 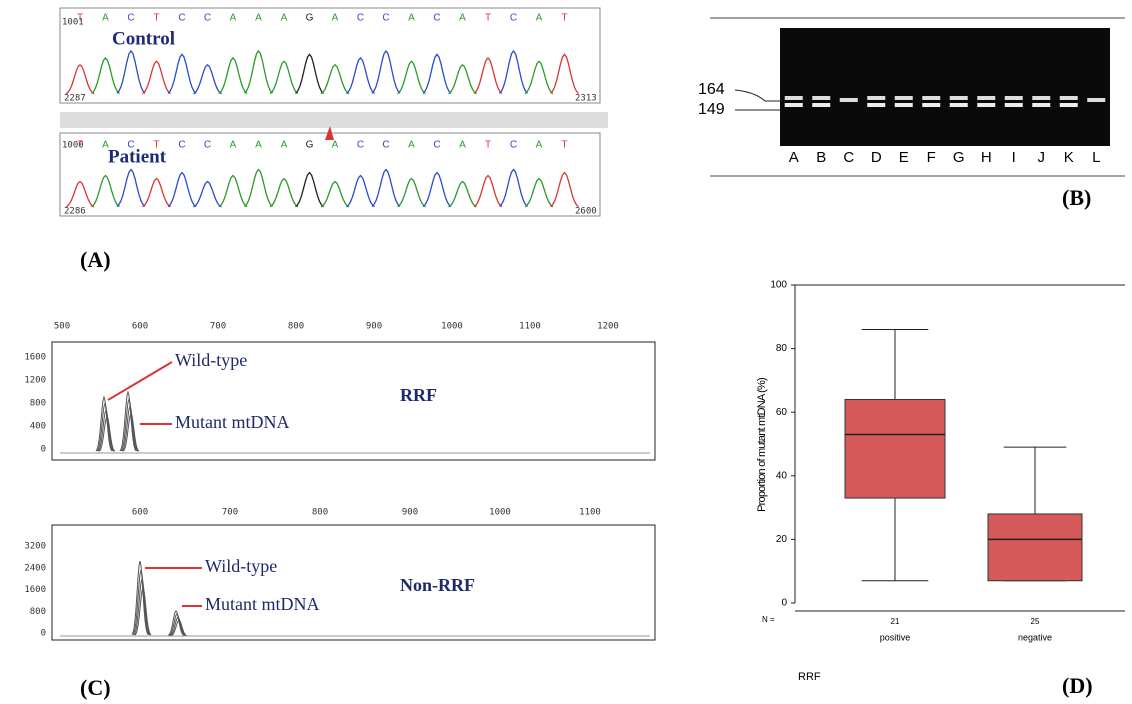 What do you see at coordinates (530, 327) in the screenshot?
I see `x-tick-label: 1100` at bounding box center [530, 327].